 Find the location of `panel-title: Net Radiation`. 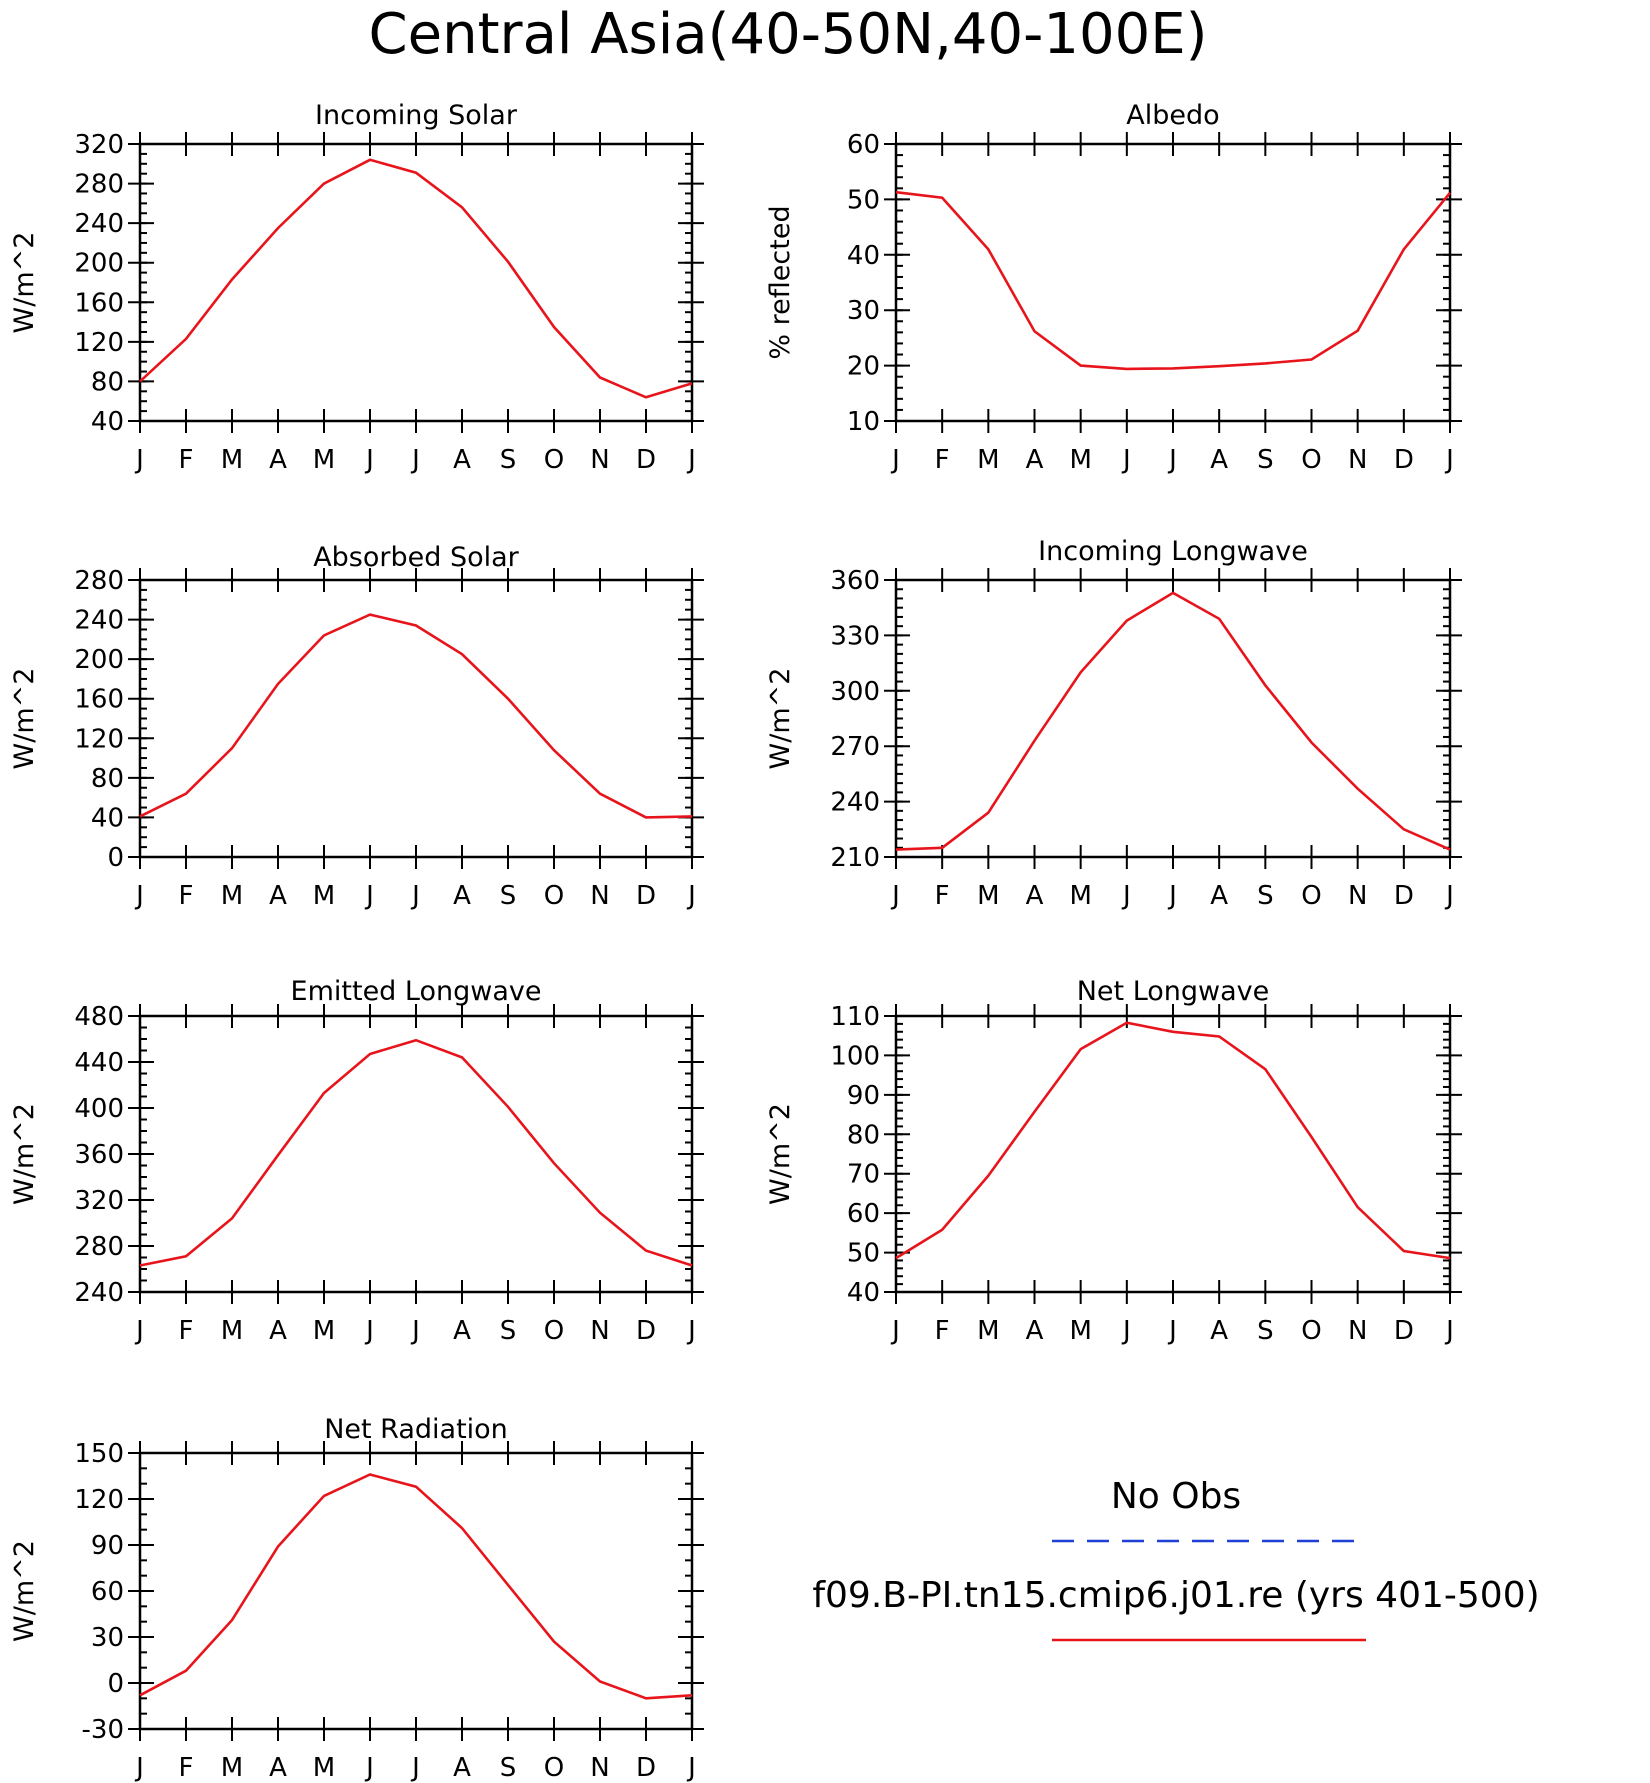

panel-title: Net Radiation is located at coordinates (416, 1429).